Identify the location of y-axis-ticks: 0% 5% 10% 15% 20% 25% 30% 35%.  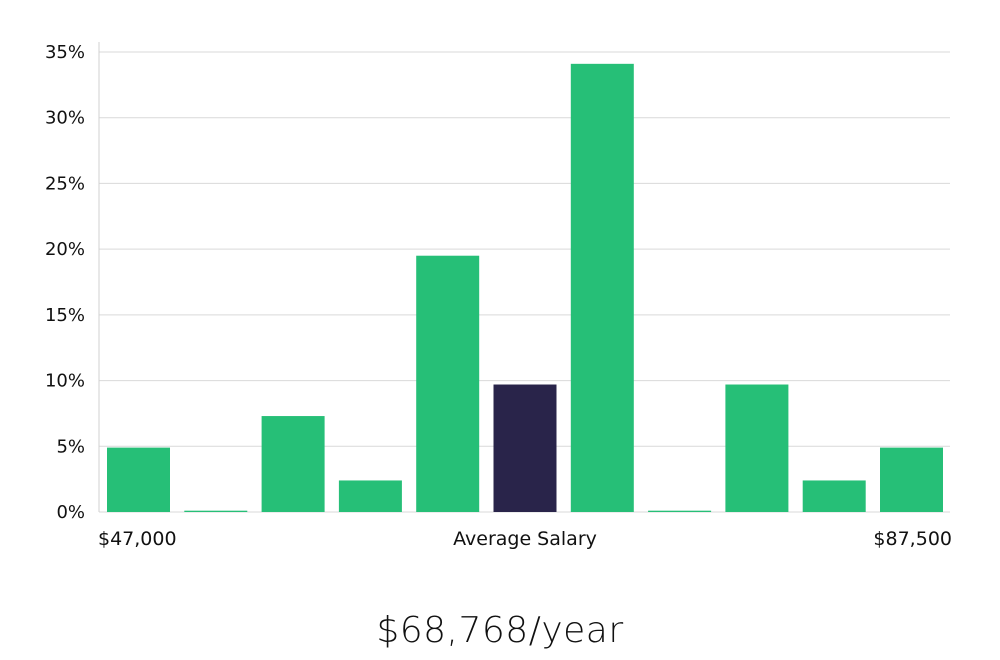
(65, 282).